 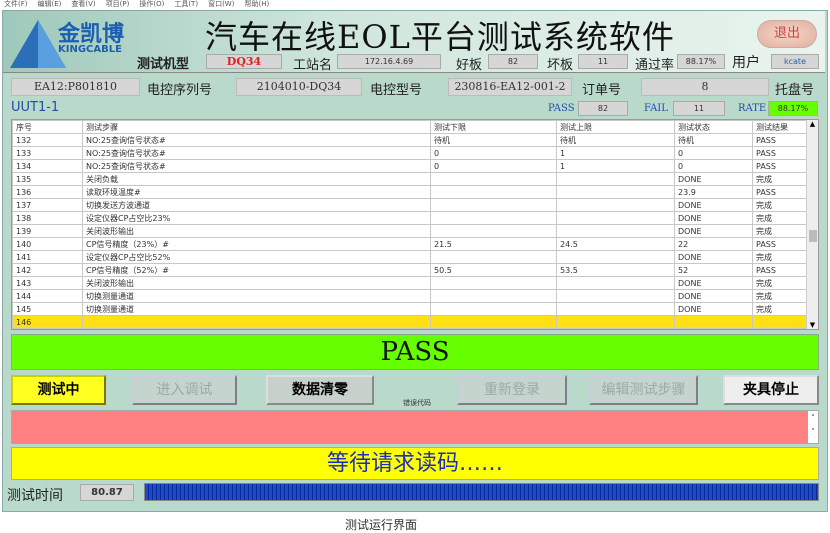 I want to click on table-row: 136 读取环境温度# 23.9 PASS, so click(x=410, y=192).